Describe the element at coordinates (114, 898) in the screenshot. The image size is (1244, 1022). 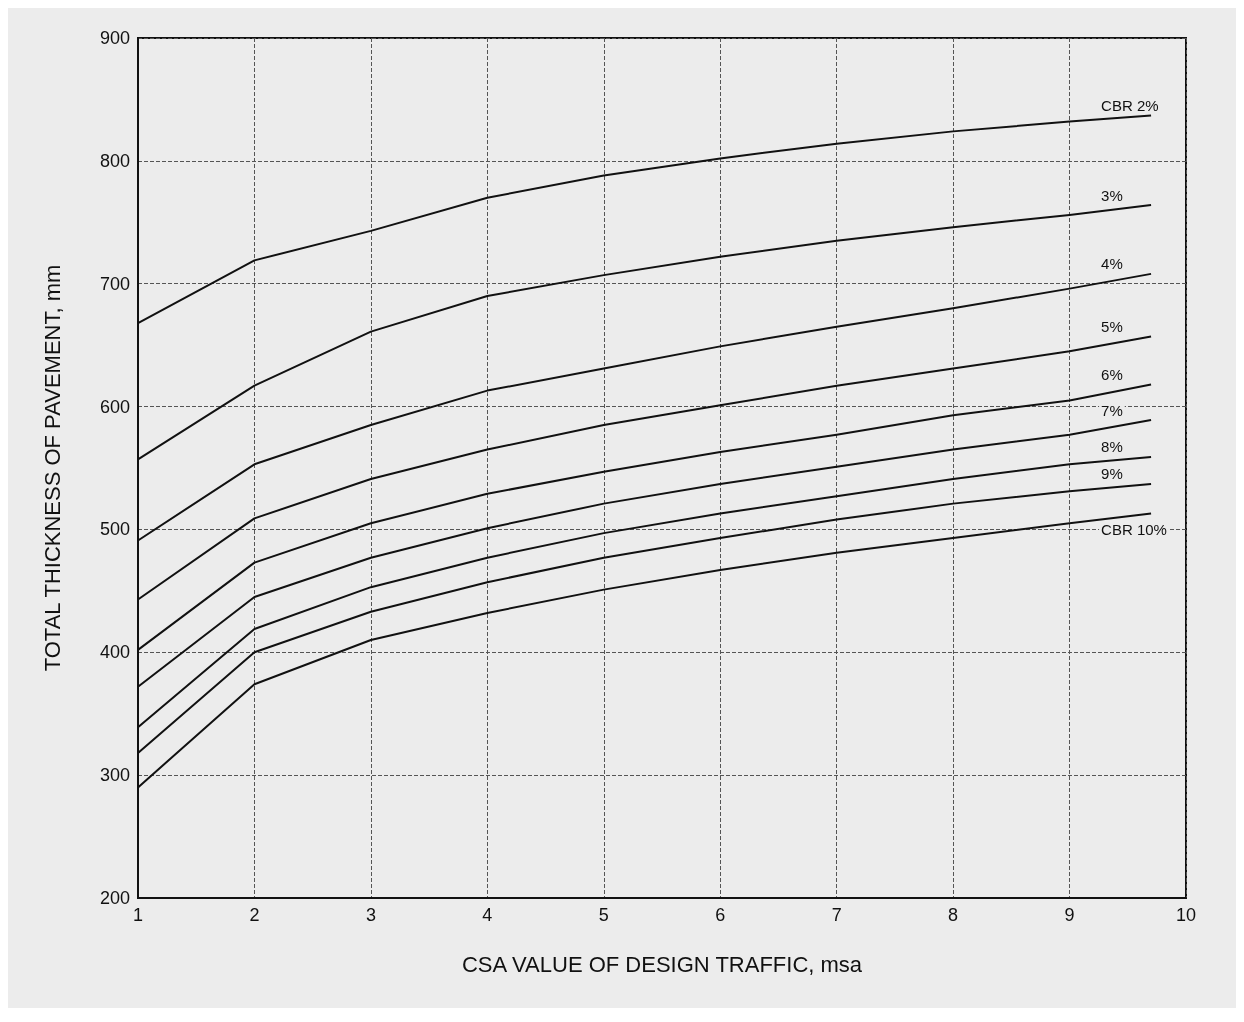
I see `y-tick-label: 200` at that location.